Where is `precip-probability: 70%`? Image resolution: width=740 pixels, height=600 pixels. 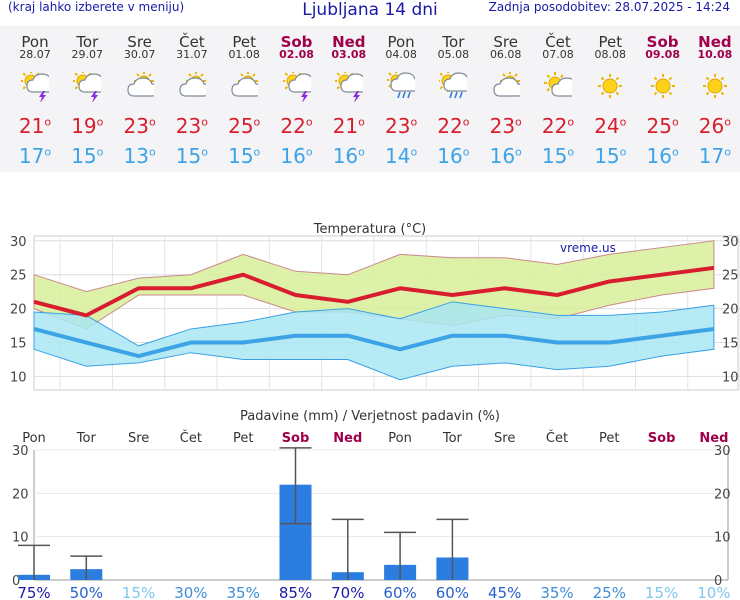
precip-probability: 70% is located at coordinates (347, 592).